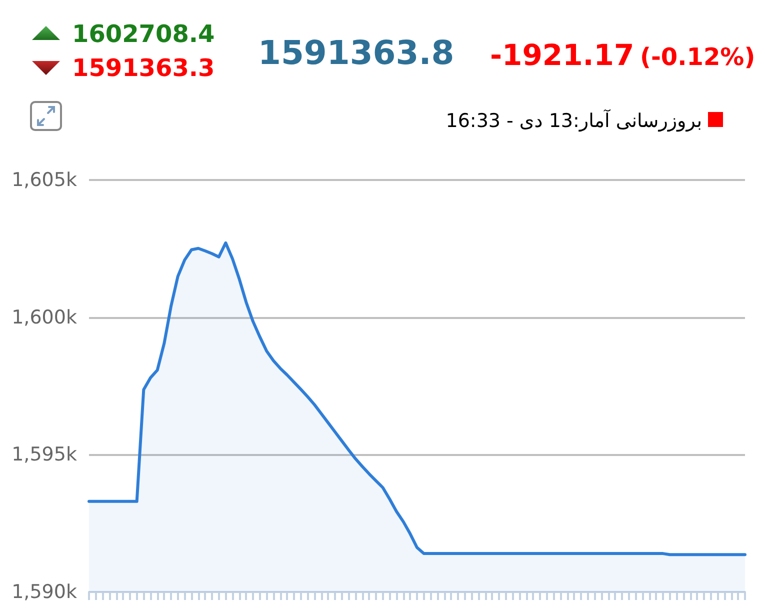  Describe the element at coordinates (574, 121) in the screenshot. I see `text: بروزرسانی آمار:13 دی - 16:33` at that location.